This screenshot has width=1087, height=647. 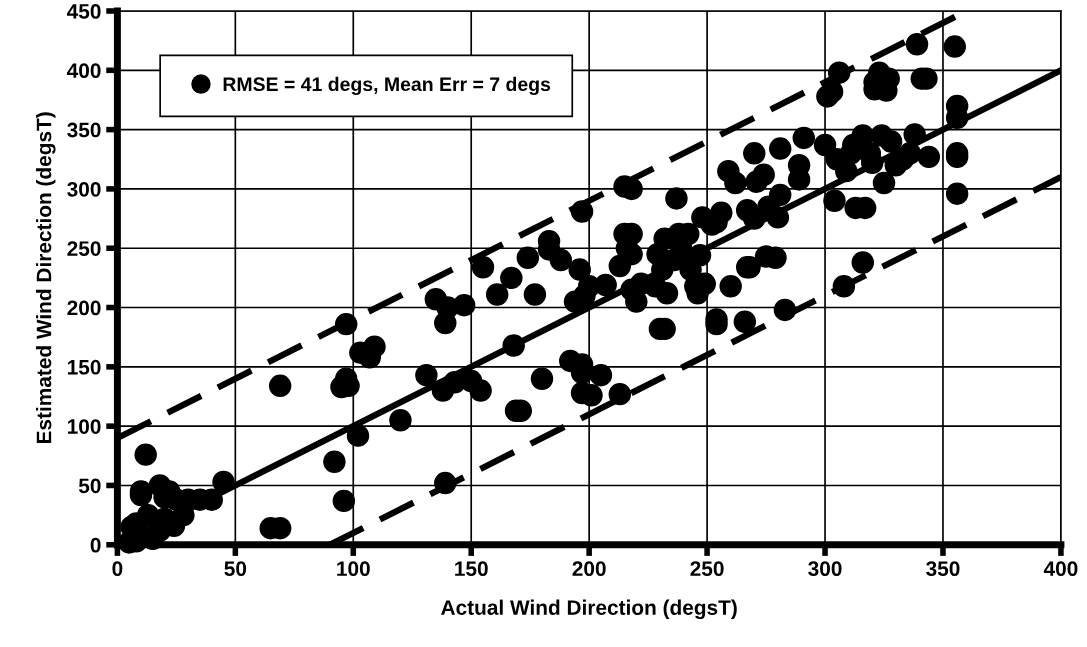 What do you see at coordinates (84, 130) in the screenshot?
I see `y-tick-label: 350` at bounding box center [84, 130].